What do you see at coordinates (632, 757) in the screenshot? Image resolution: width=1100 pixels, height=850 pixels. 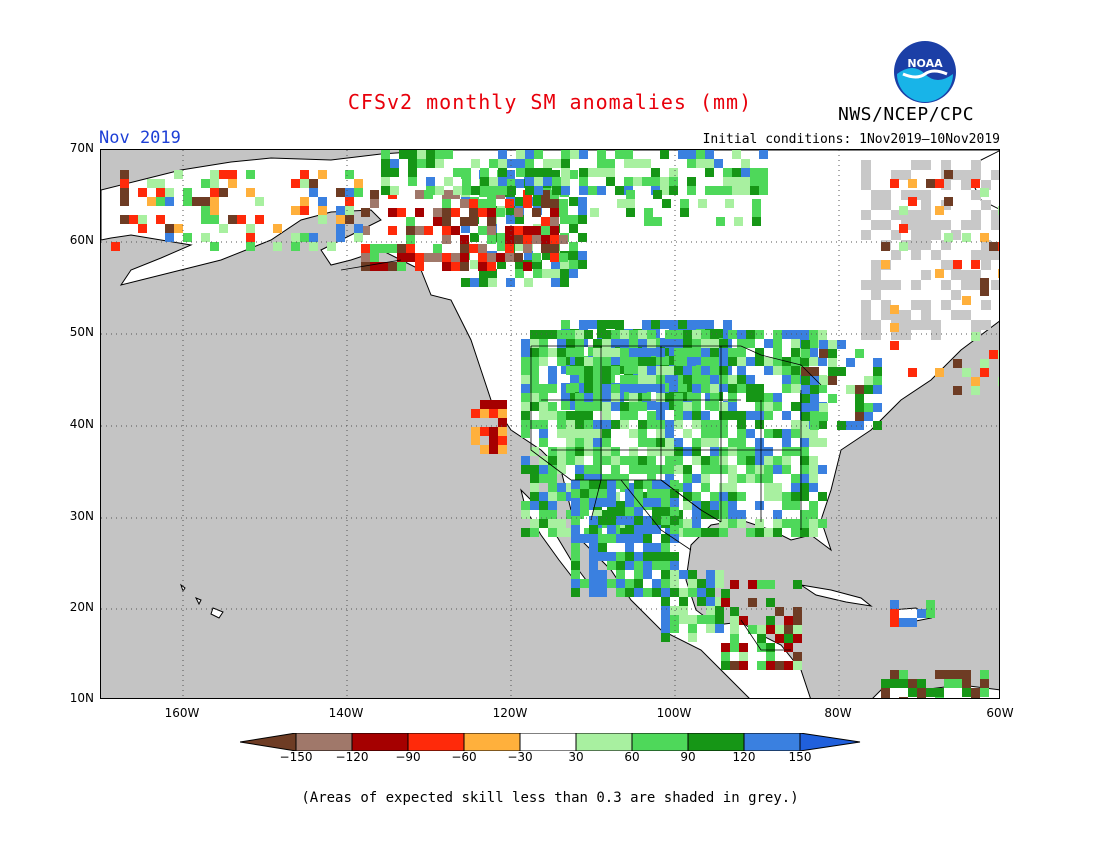 I see `colorbar-tick-label: 60` at bounding box center [632, 757].